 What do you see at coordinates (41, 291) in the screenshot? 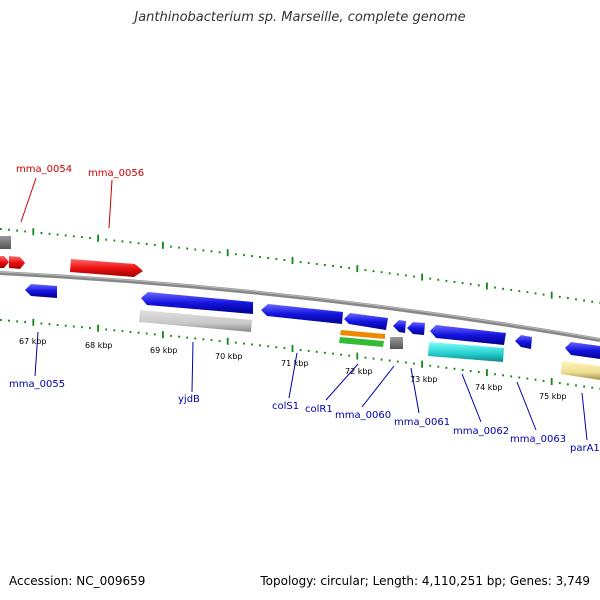
I see `gene-mma_0055-arrow` at bounding box center [41, 291].